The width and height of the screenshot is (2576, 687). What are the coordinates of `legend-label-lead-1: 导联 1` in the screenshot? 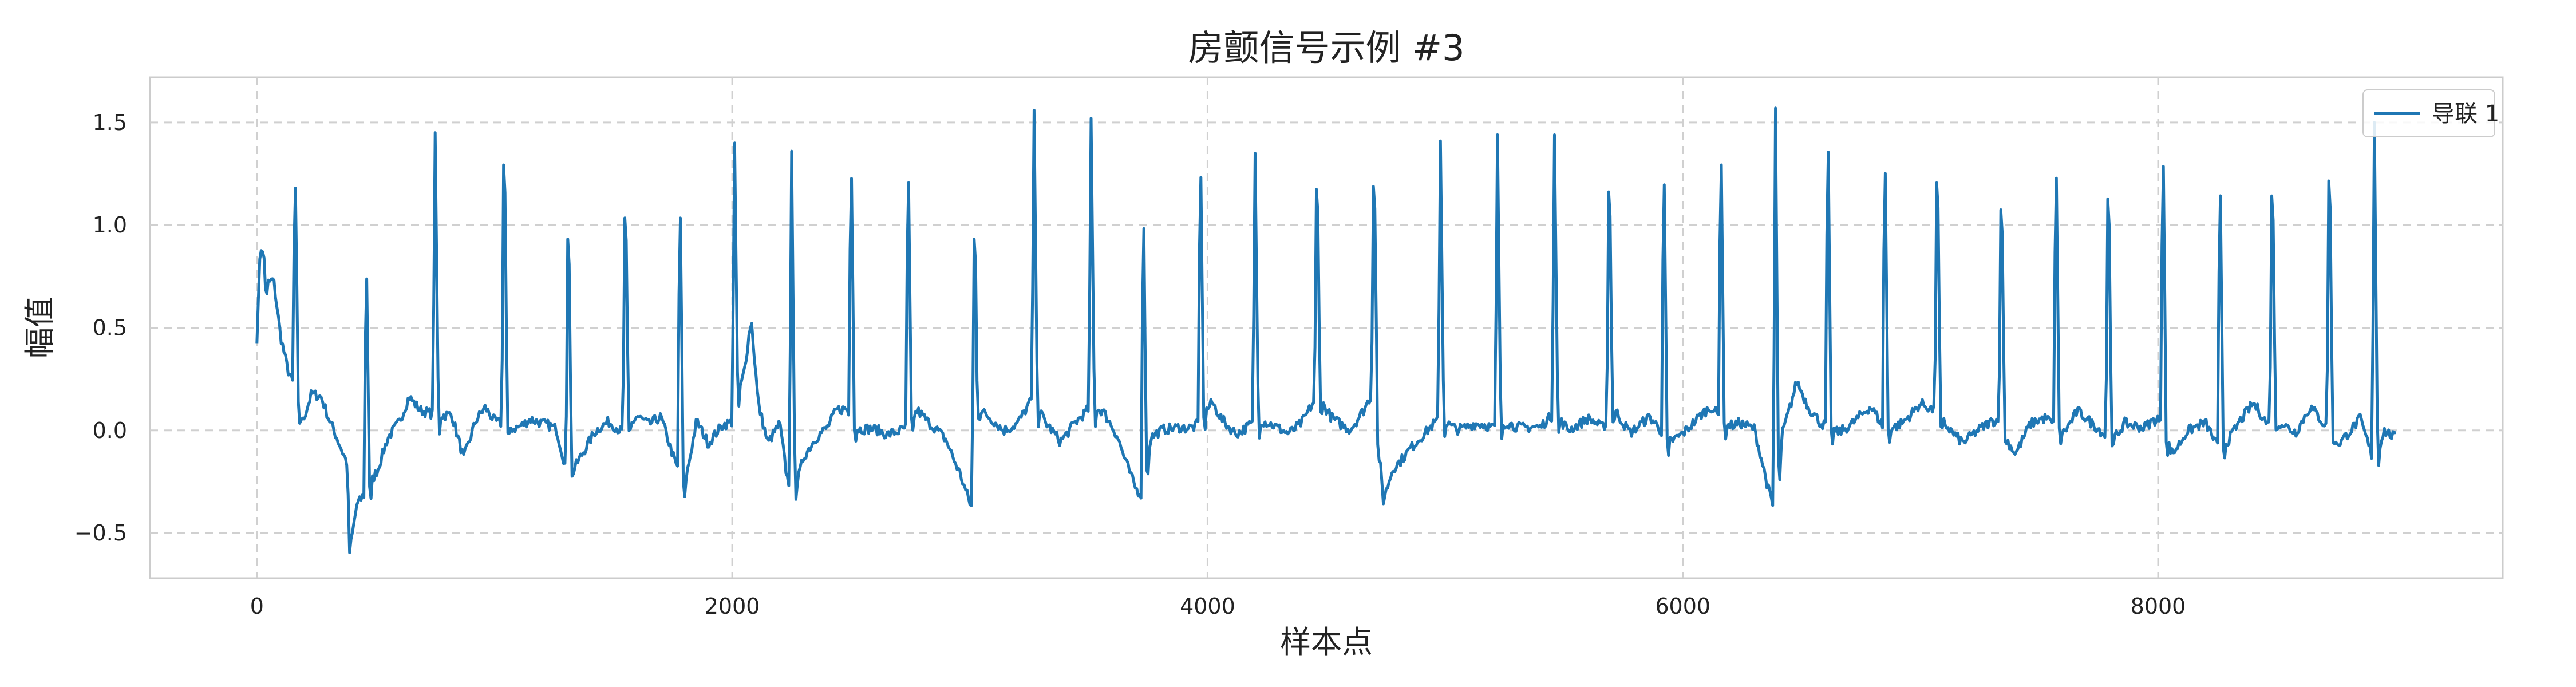 It's located at (2465, 114).